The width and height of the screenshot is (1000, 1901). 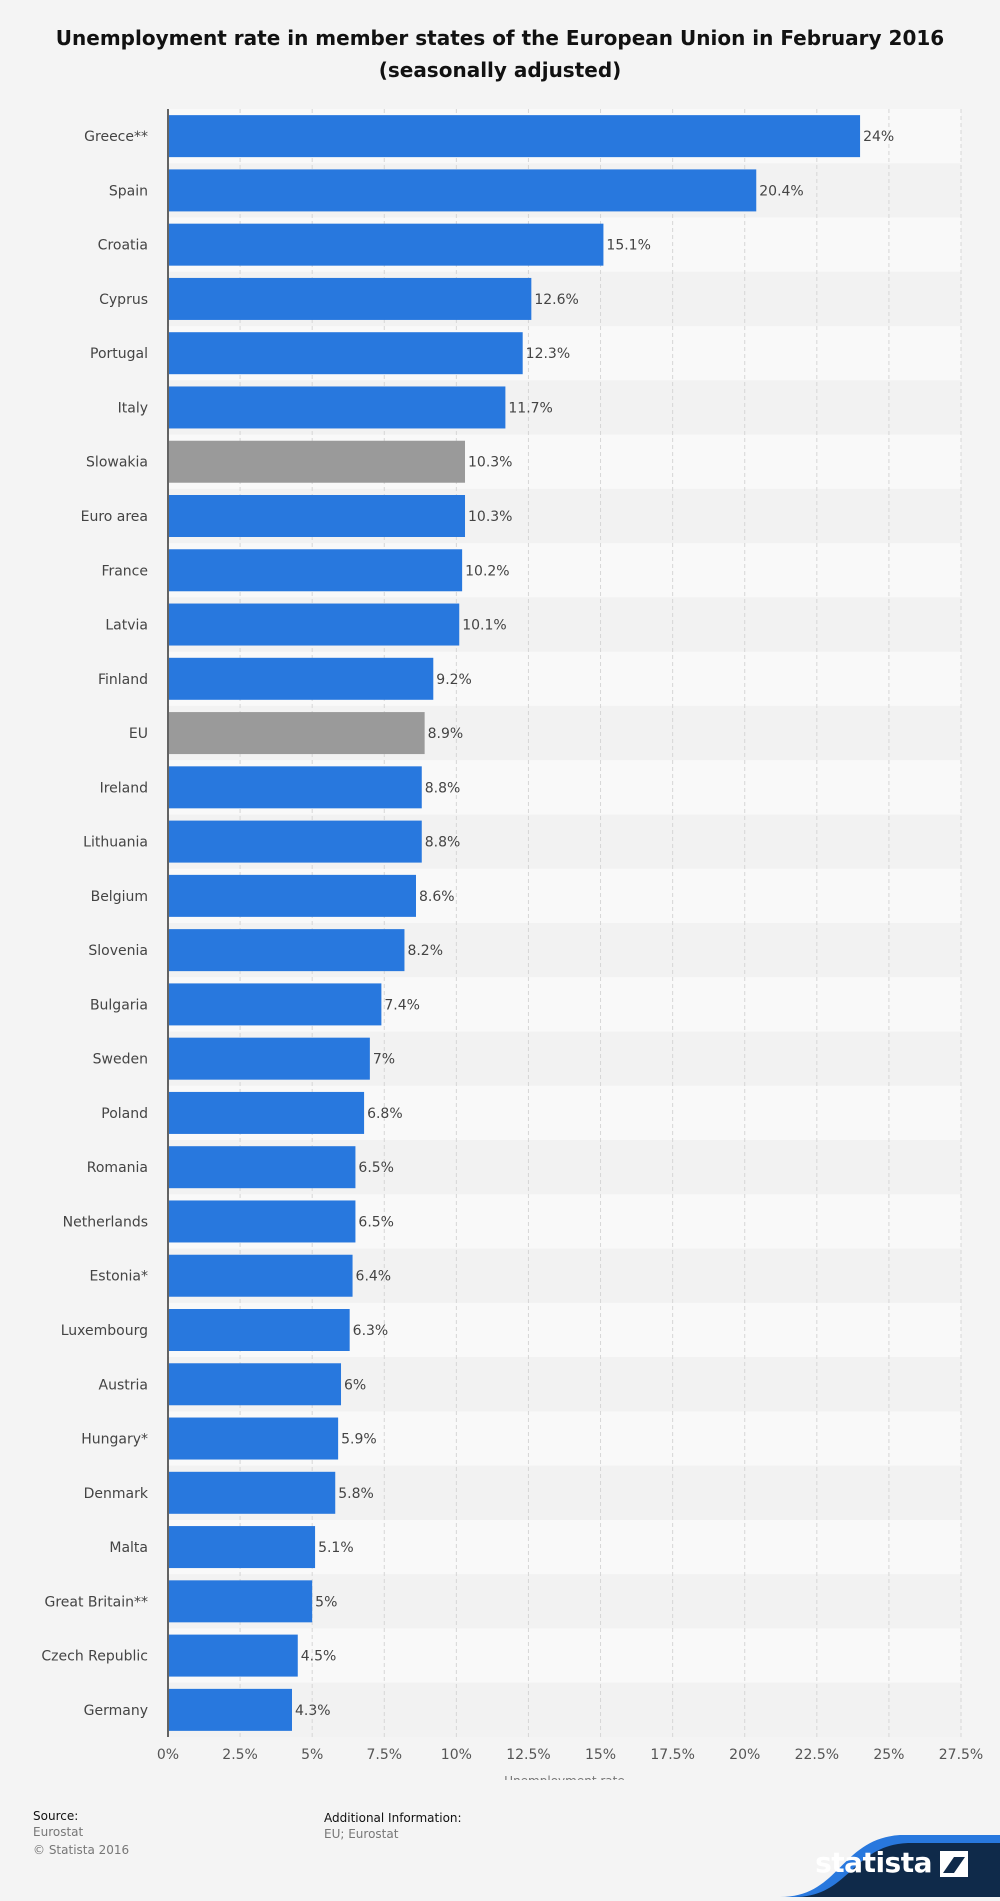 I want to click on statista-brand: statista, so click(x=890, y=1859).